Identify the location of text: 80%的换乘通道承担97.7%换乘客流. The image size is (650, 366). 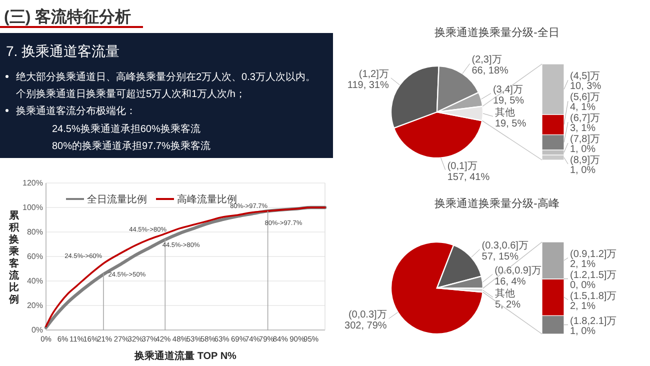
(131, 146).